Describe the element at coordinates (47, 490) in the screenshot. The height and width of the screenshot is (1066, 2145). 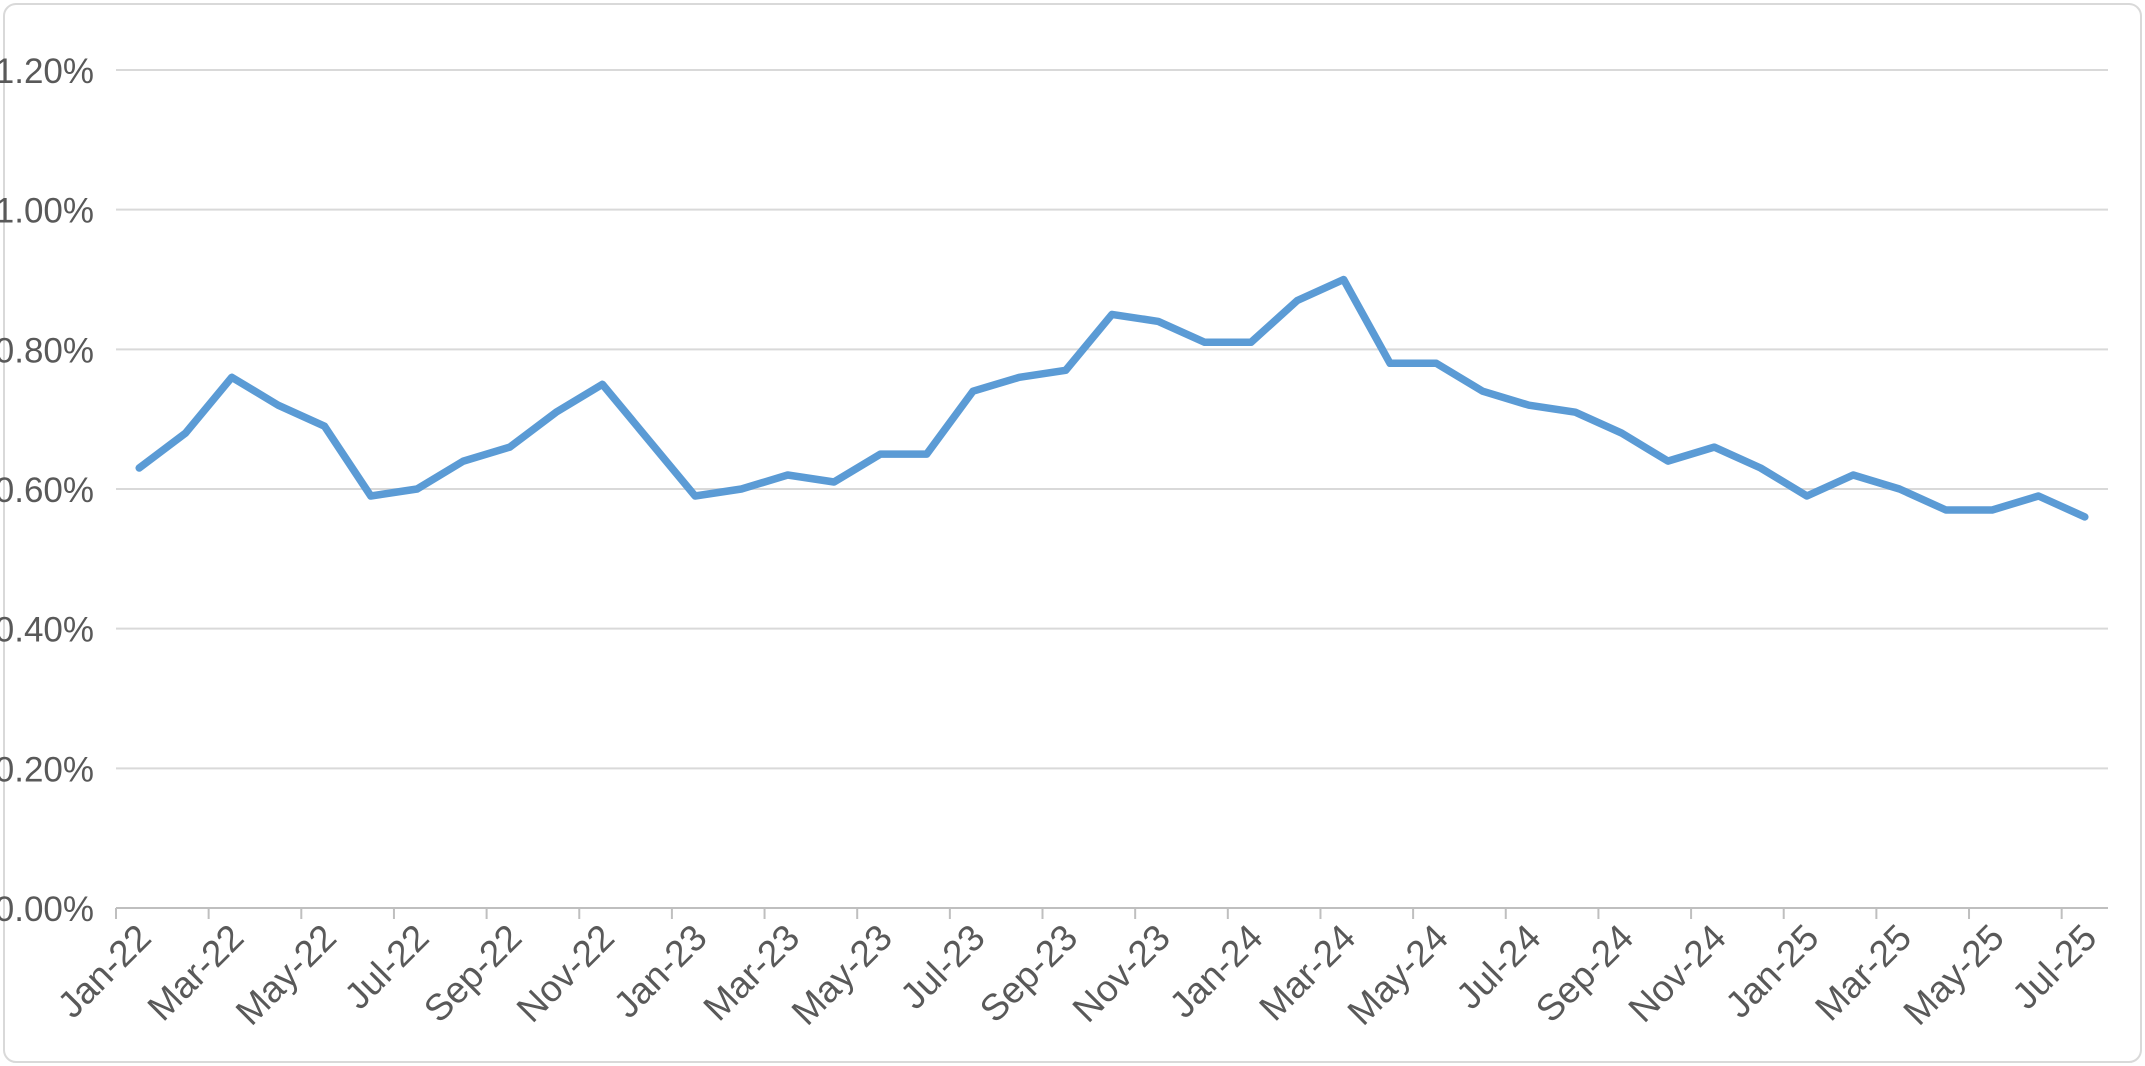
I see `y-axis-tick-label: 0.60%` at that location.